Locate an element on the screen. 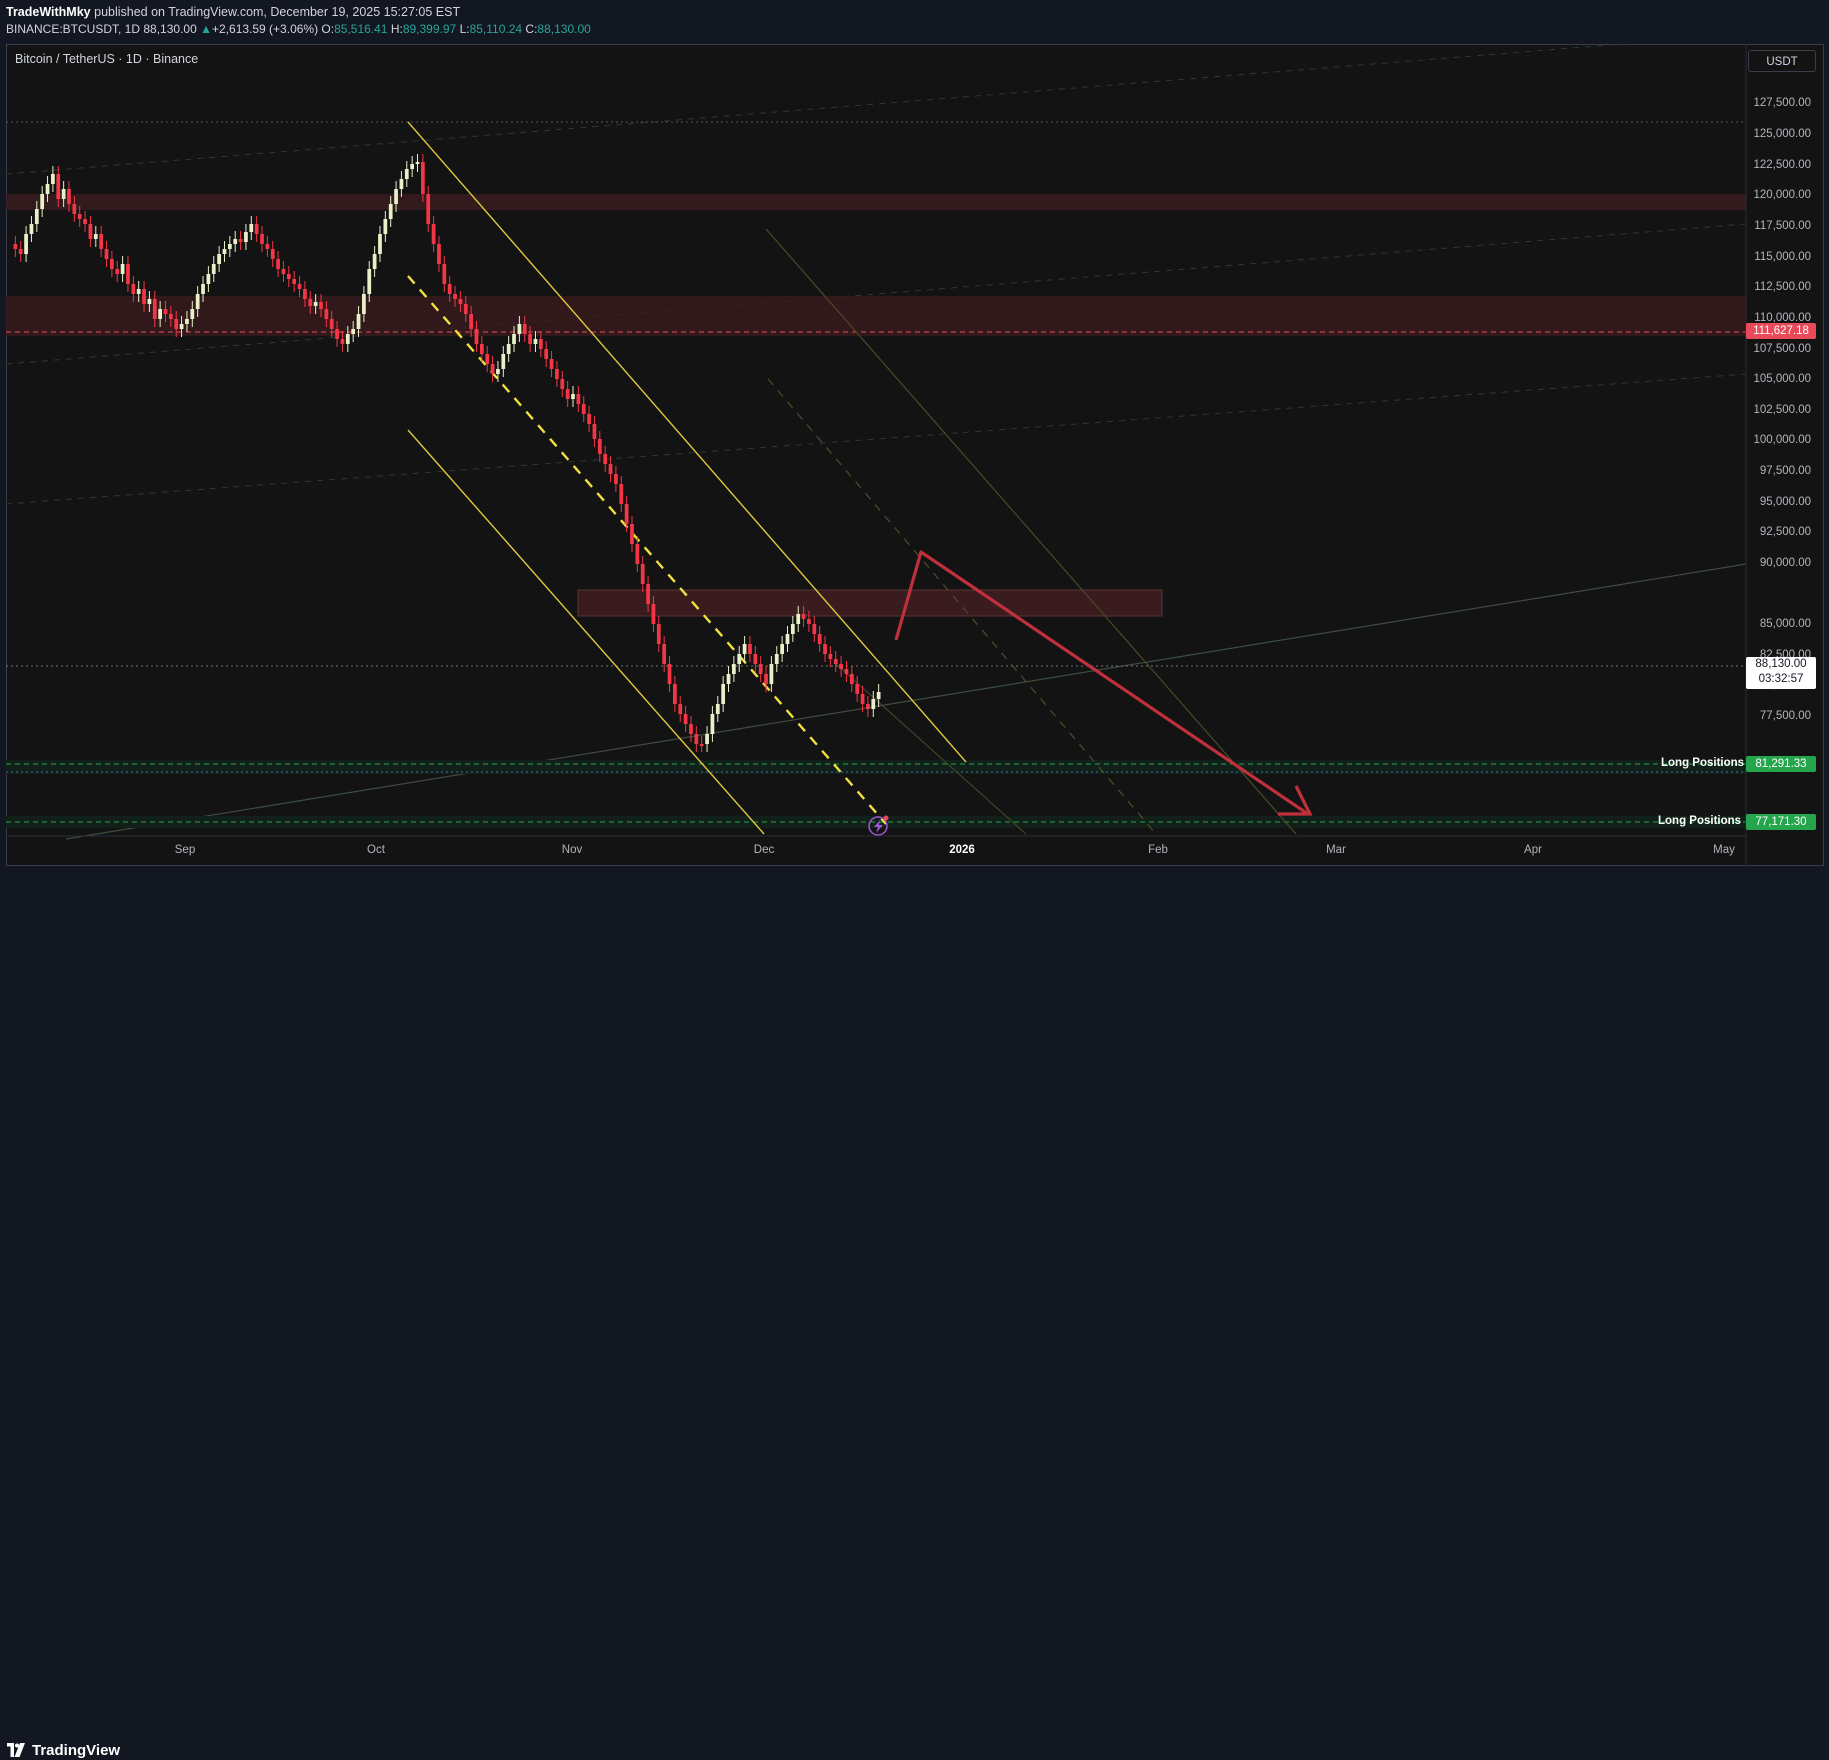 The width and height of the screenshot is (1829, 1760). author-name: TradeWithMky is located at coordinates (48, 12).